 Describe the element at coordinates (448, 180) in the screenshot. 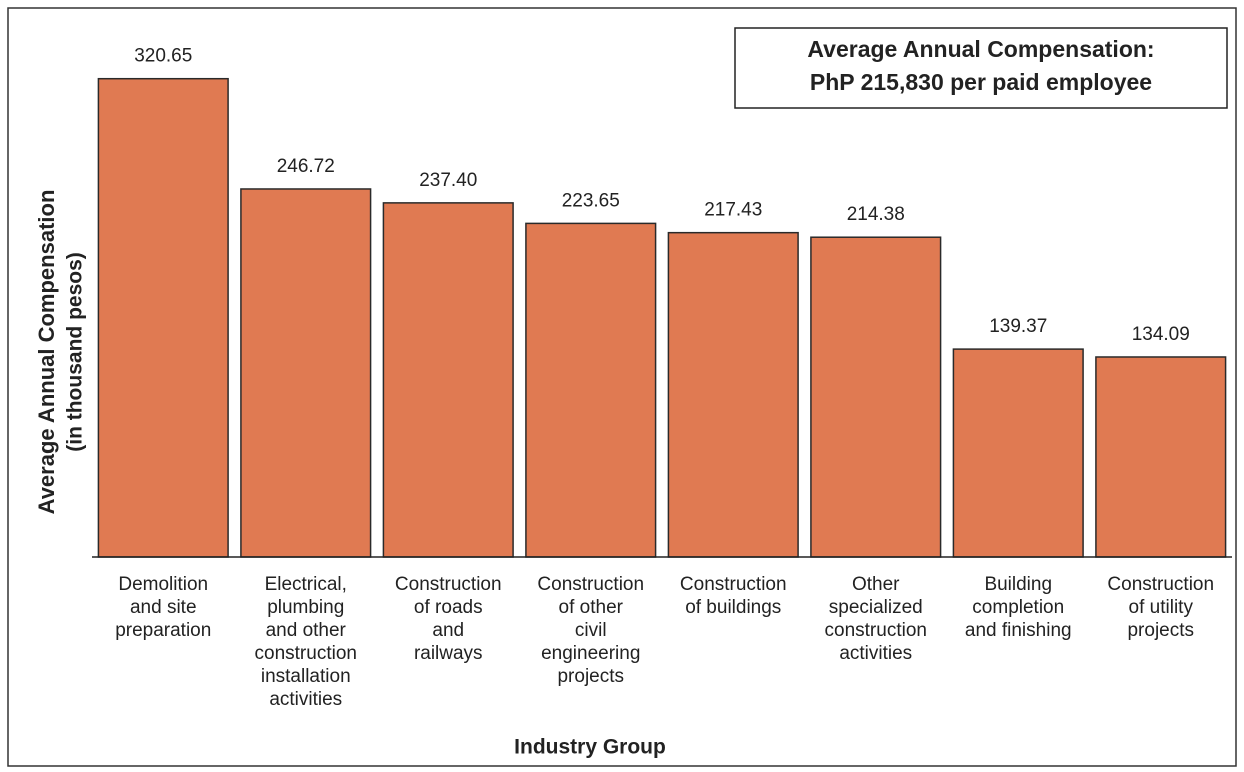

I see `value-label: 237.40` at that location.